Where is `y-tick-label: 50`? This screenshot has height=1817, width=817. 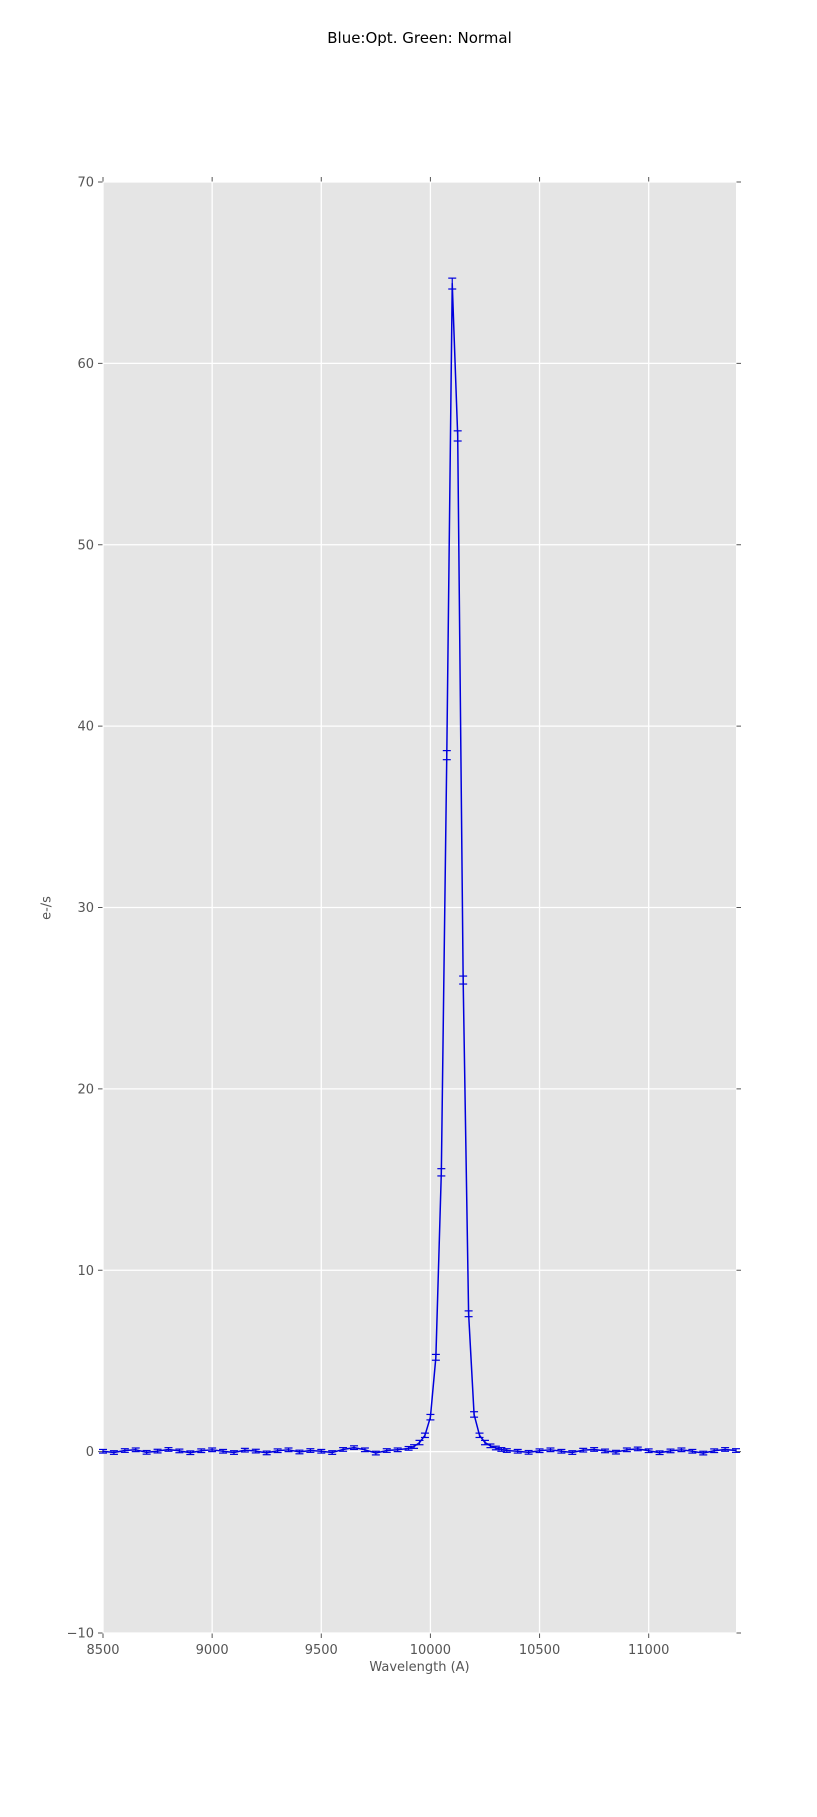 y-tick-label: 50 is located at coordinates (85, 545).